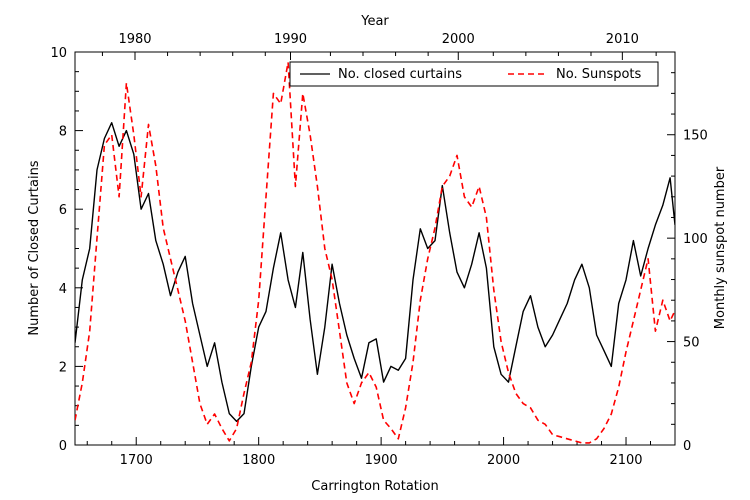  Describe the element at coordinates (400, 74) in the screenshot. I see `legend-label-closed-curtains: No. closed curtains` at that location.